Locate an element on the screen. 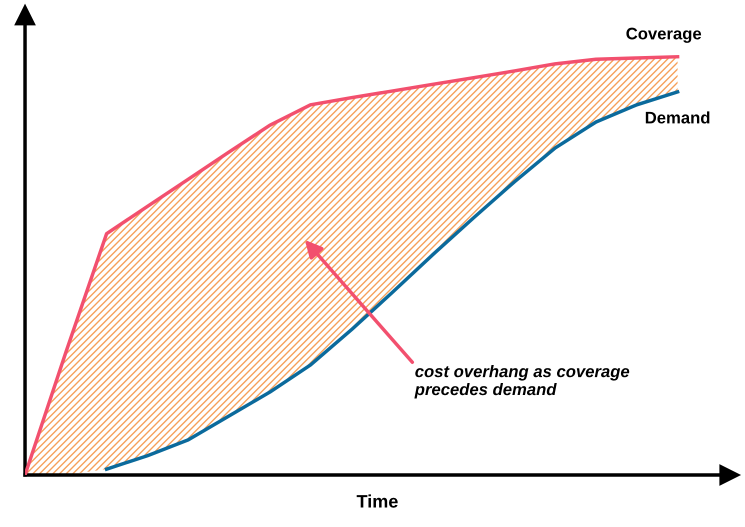  series-label: Coverage is located at coordinates (664, 35).